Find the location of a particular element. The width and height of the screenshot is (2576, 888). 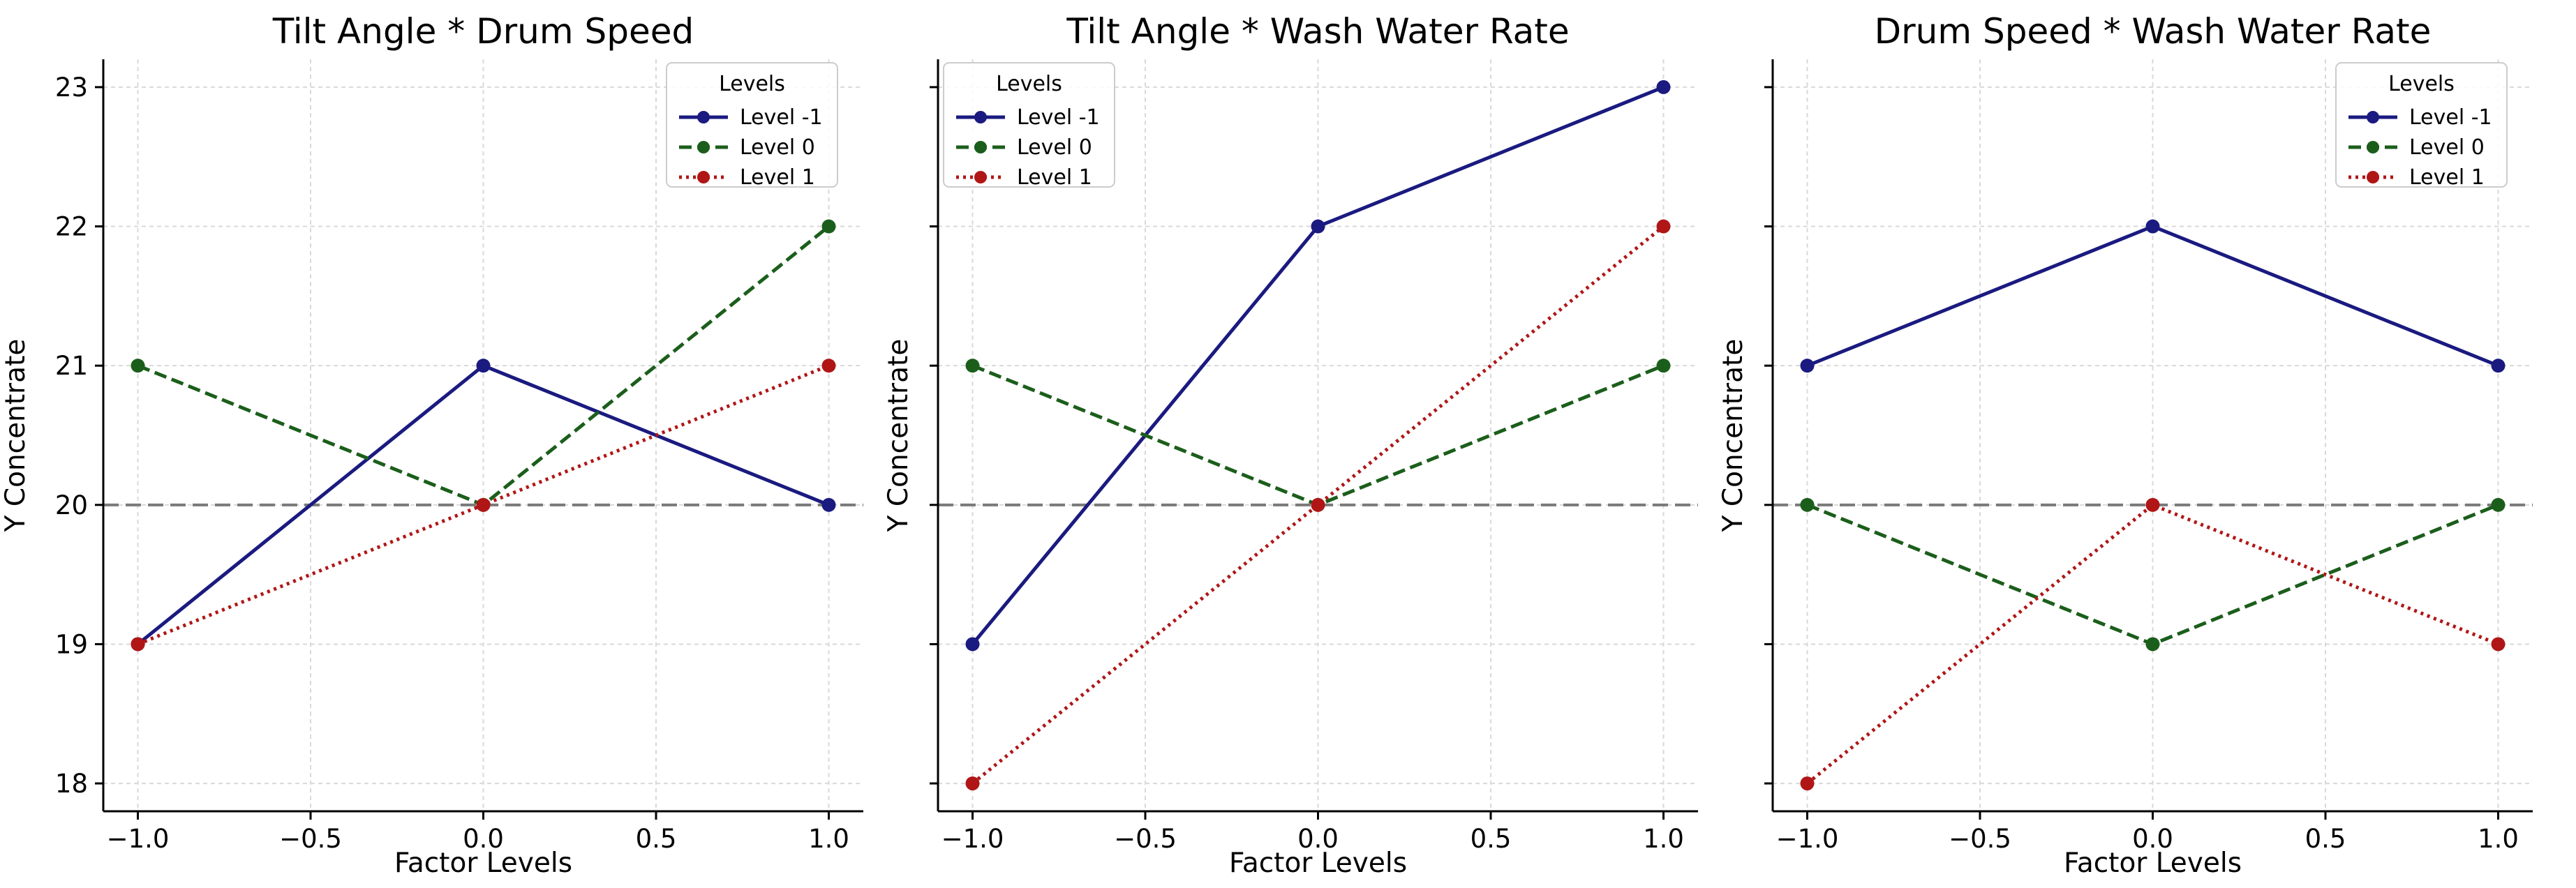

y-tick-label: 19 is located at coordinates (71, 644).